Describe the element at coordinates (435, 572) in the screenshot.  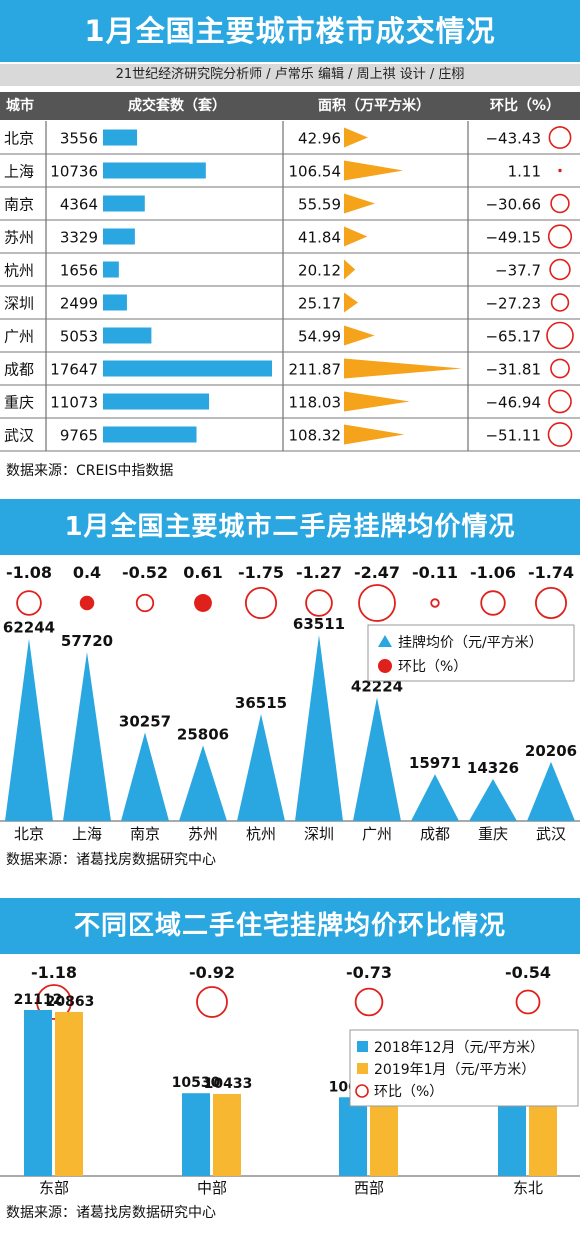
I see `mom-value-label: -0.11` at that location.